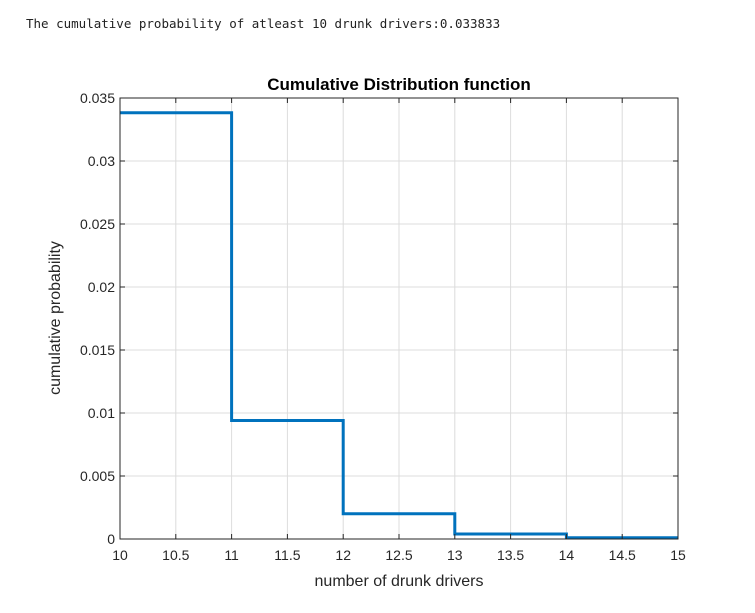 Image resolution: width=755 pixels, height=613 pixels. I want to click on y-tick-label: 0, so click(111, 539).